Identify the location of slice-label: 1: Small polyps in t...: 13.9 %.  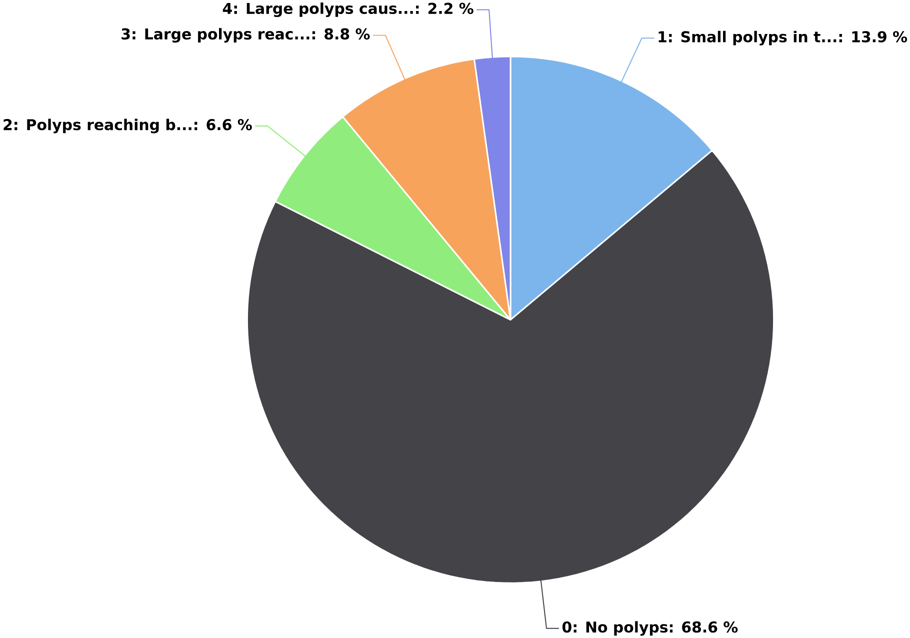
(783, 38).